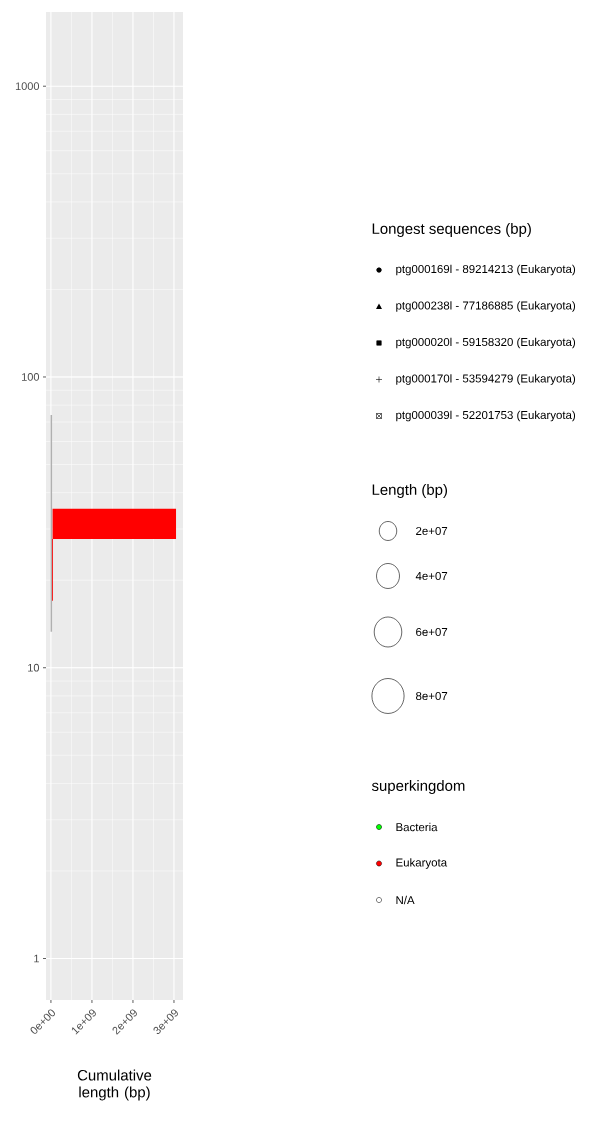  Describe the element at coordinates (36, 958) in the screenshot. I see `y-tick-label: 1` at that location.